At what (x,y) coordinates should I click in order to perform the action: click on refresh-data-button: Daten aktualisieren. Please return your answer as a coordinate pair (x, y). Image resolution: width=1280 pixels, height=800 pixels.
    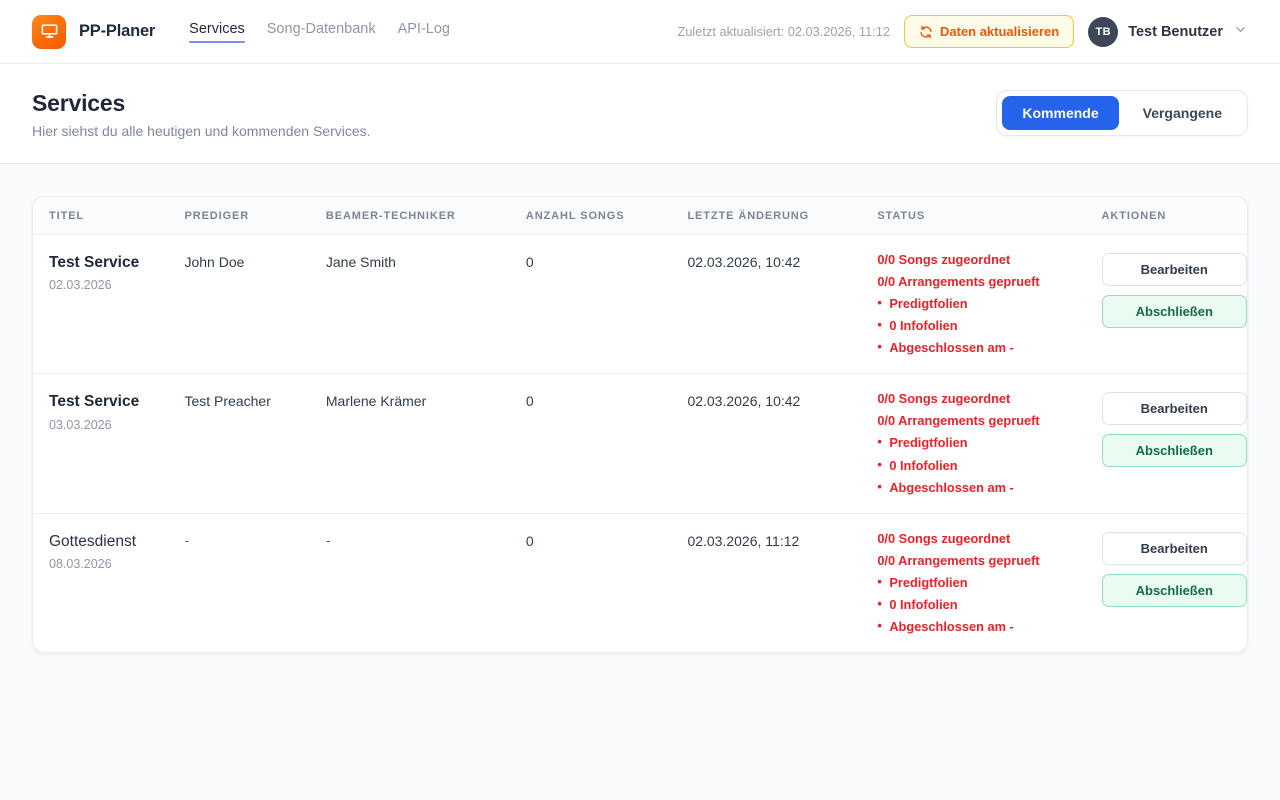
    Looking at the image, I should click on (989, 31).